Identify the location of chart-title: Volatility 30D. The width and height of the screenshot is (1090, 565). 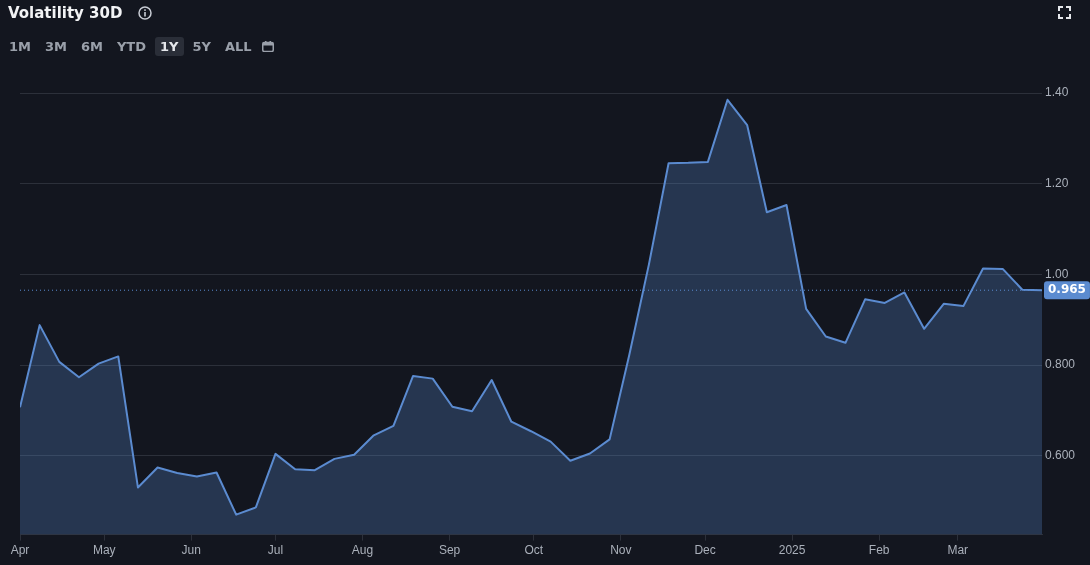
(65, 13).